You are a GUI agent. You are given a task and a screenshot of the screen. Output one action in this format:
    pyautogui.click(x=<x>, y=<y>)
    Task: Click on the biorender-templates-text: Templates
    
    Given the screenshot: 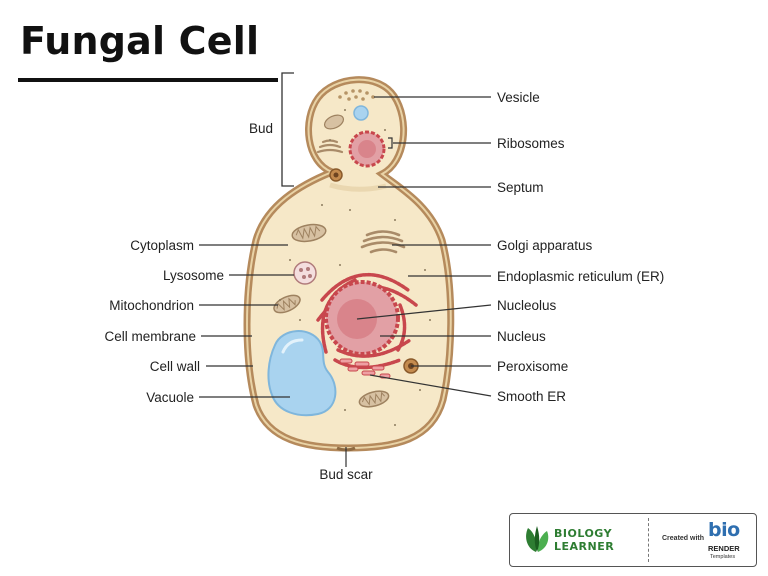 What is the action you would take?
    pyautogui.click(x=722, y=557)
    